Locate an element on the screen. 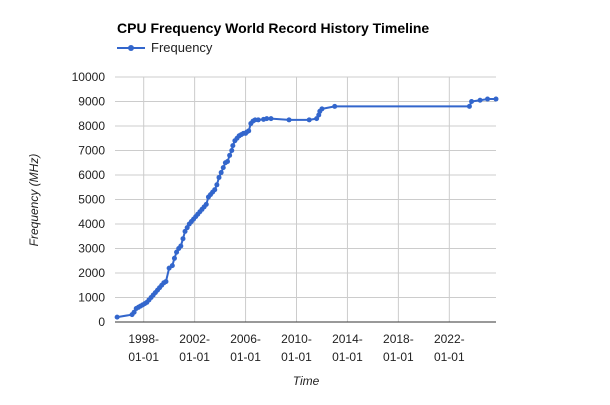 This screenshot has width=610, height=405. x-tick-label: 2022-01-01 is located at coordinates (449, 348).